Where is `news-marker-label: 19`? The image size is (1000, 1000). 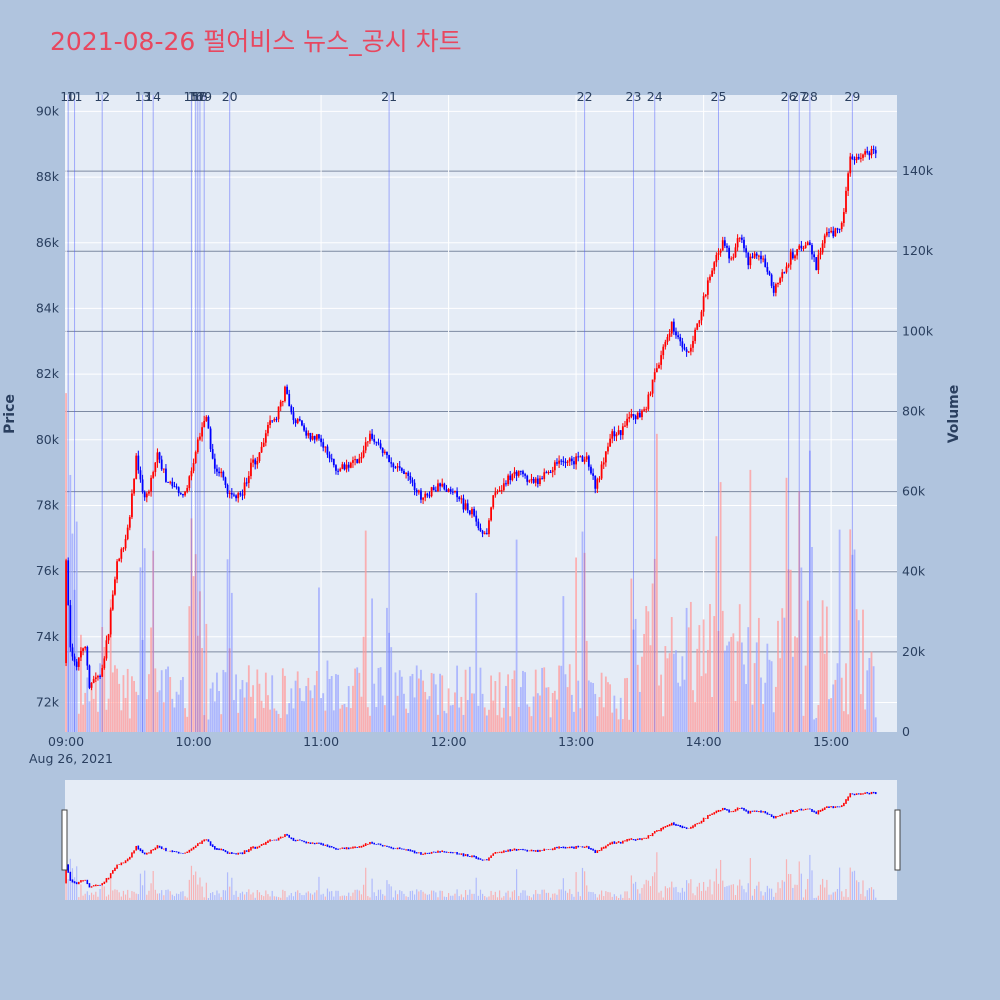 news-marker-label: 19 is located at coordinates (204, 96).